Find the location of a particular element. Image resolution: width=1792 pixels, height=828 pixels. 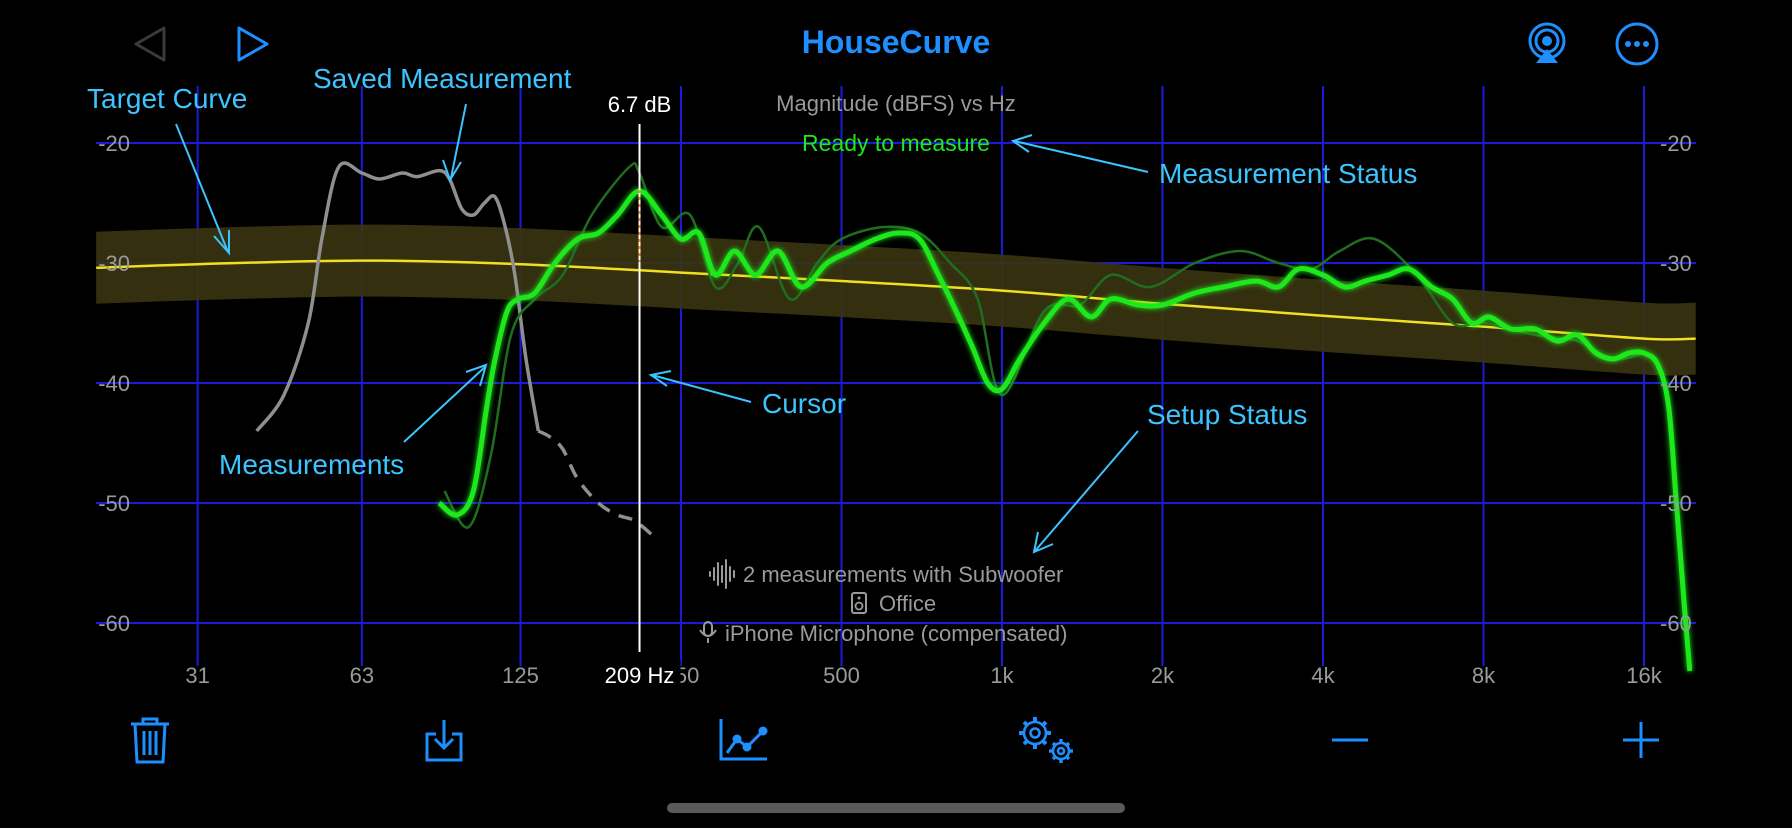

arrowhead-measurements is located at coordinates (476, 375).